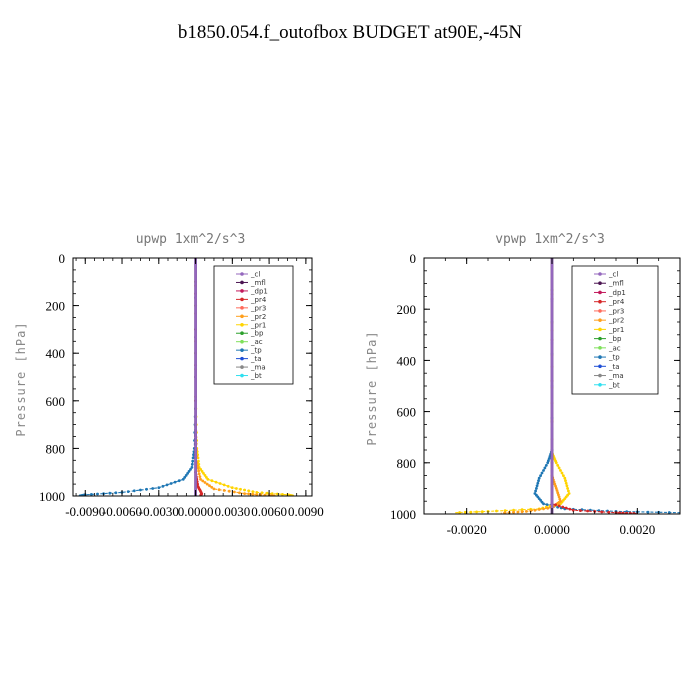 This screenshot has height=700, width=700. Describe the element at coordinates (186, 377) in the screenshot. I see `series-group` at that location.